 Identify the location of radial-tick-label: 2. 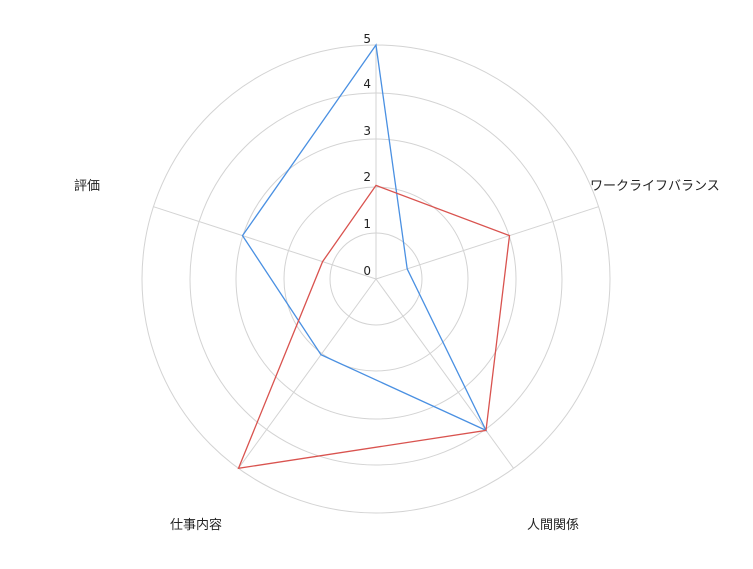
(367, 177).